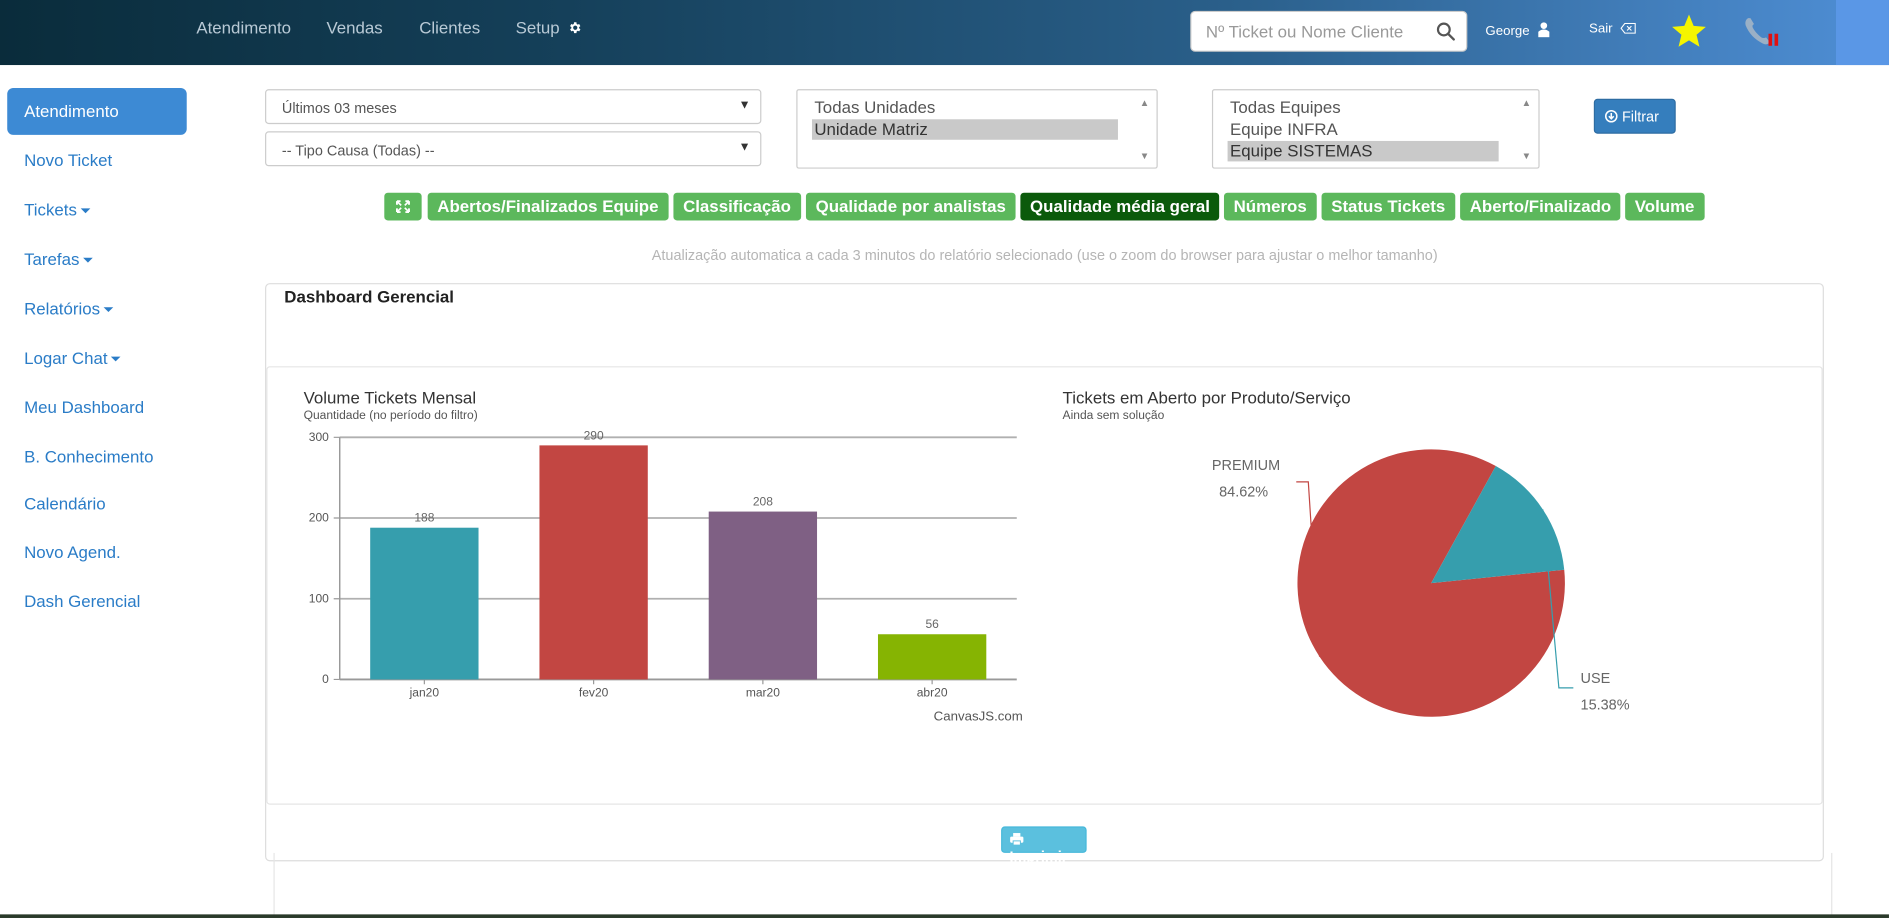 Image resolution: width=1889 pixels, height=918 pixels. What do you see at coordinates (97, 111) in the screenshot?
I see `sidebar-item-atendimento: Atendimento` at bounding box center [97, 111].